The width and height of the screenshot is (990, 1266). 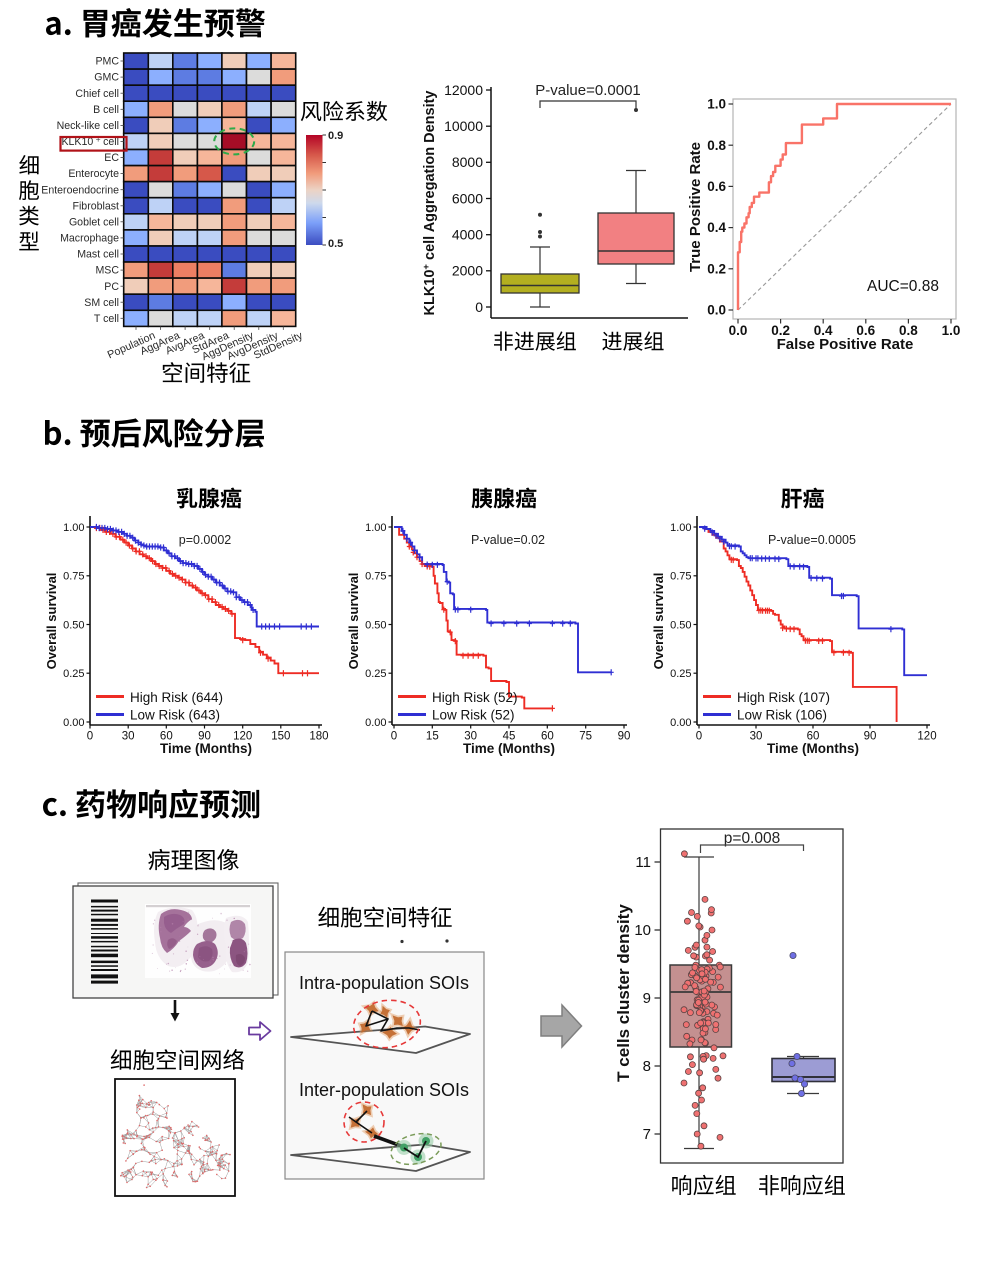 I want to click on svg-text: Low Risk (643), so click(x=175, y=715).